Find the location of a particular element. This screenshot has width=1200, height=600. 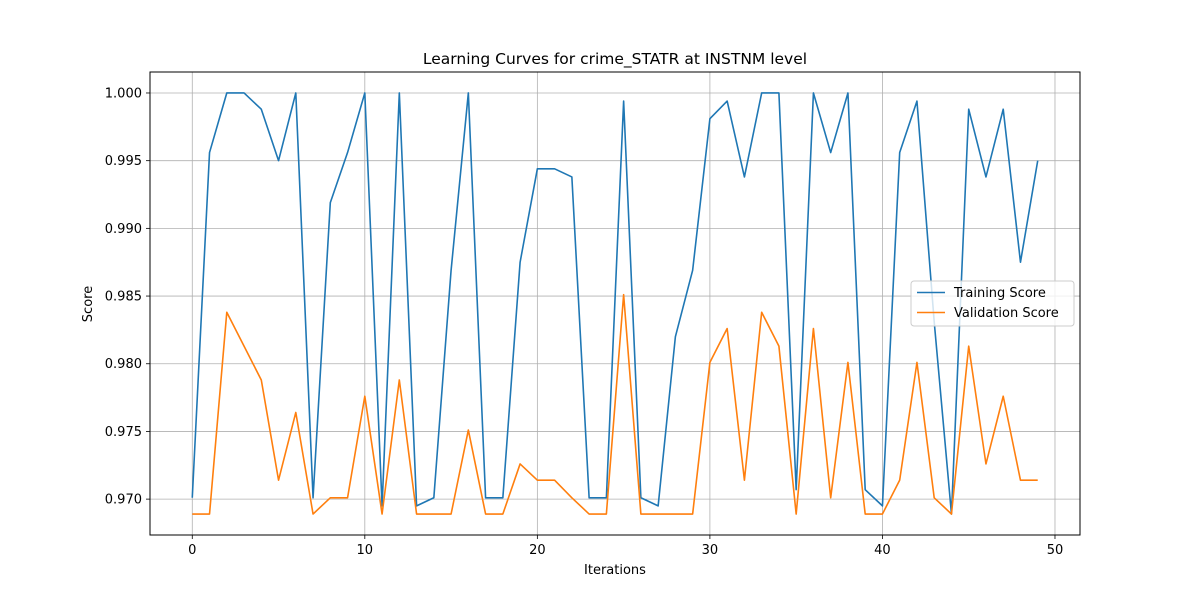

x-tick-label: 30 is located at coordinates (710, 550).